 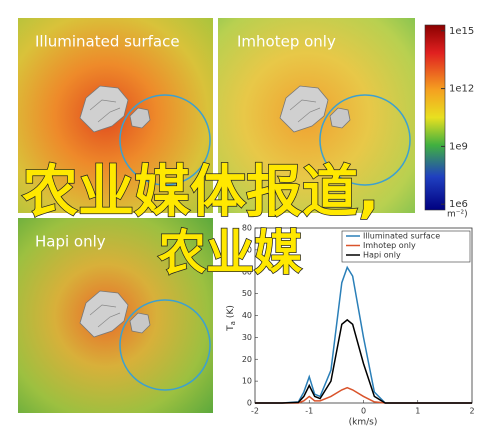 What do you see at coordinates (309, 411) in the screenshot?
I see `x-tick-label: -1` at bounding box center [309, 411].